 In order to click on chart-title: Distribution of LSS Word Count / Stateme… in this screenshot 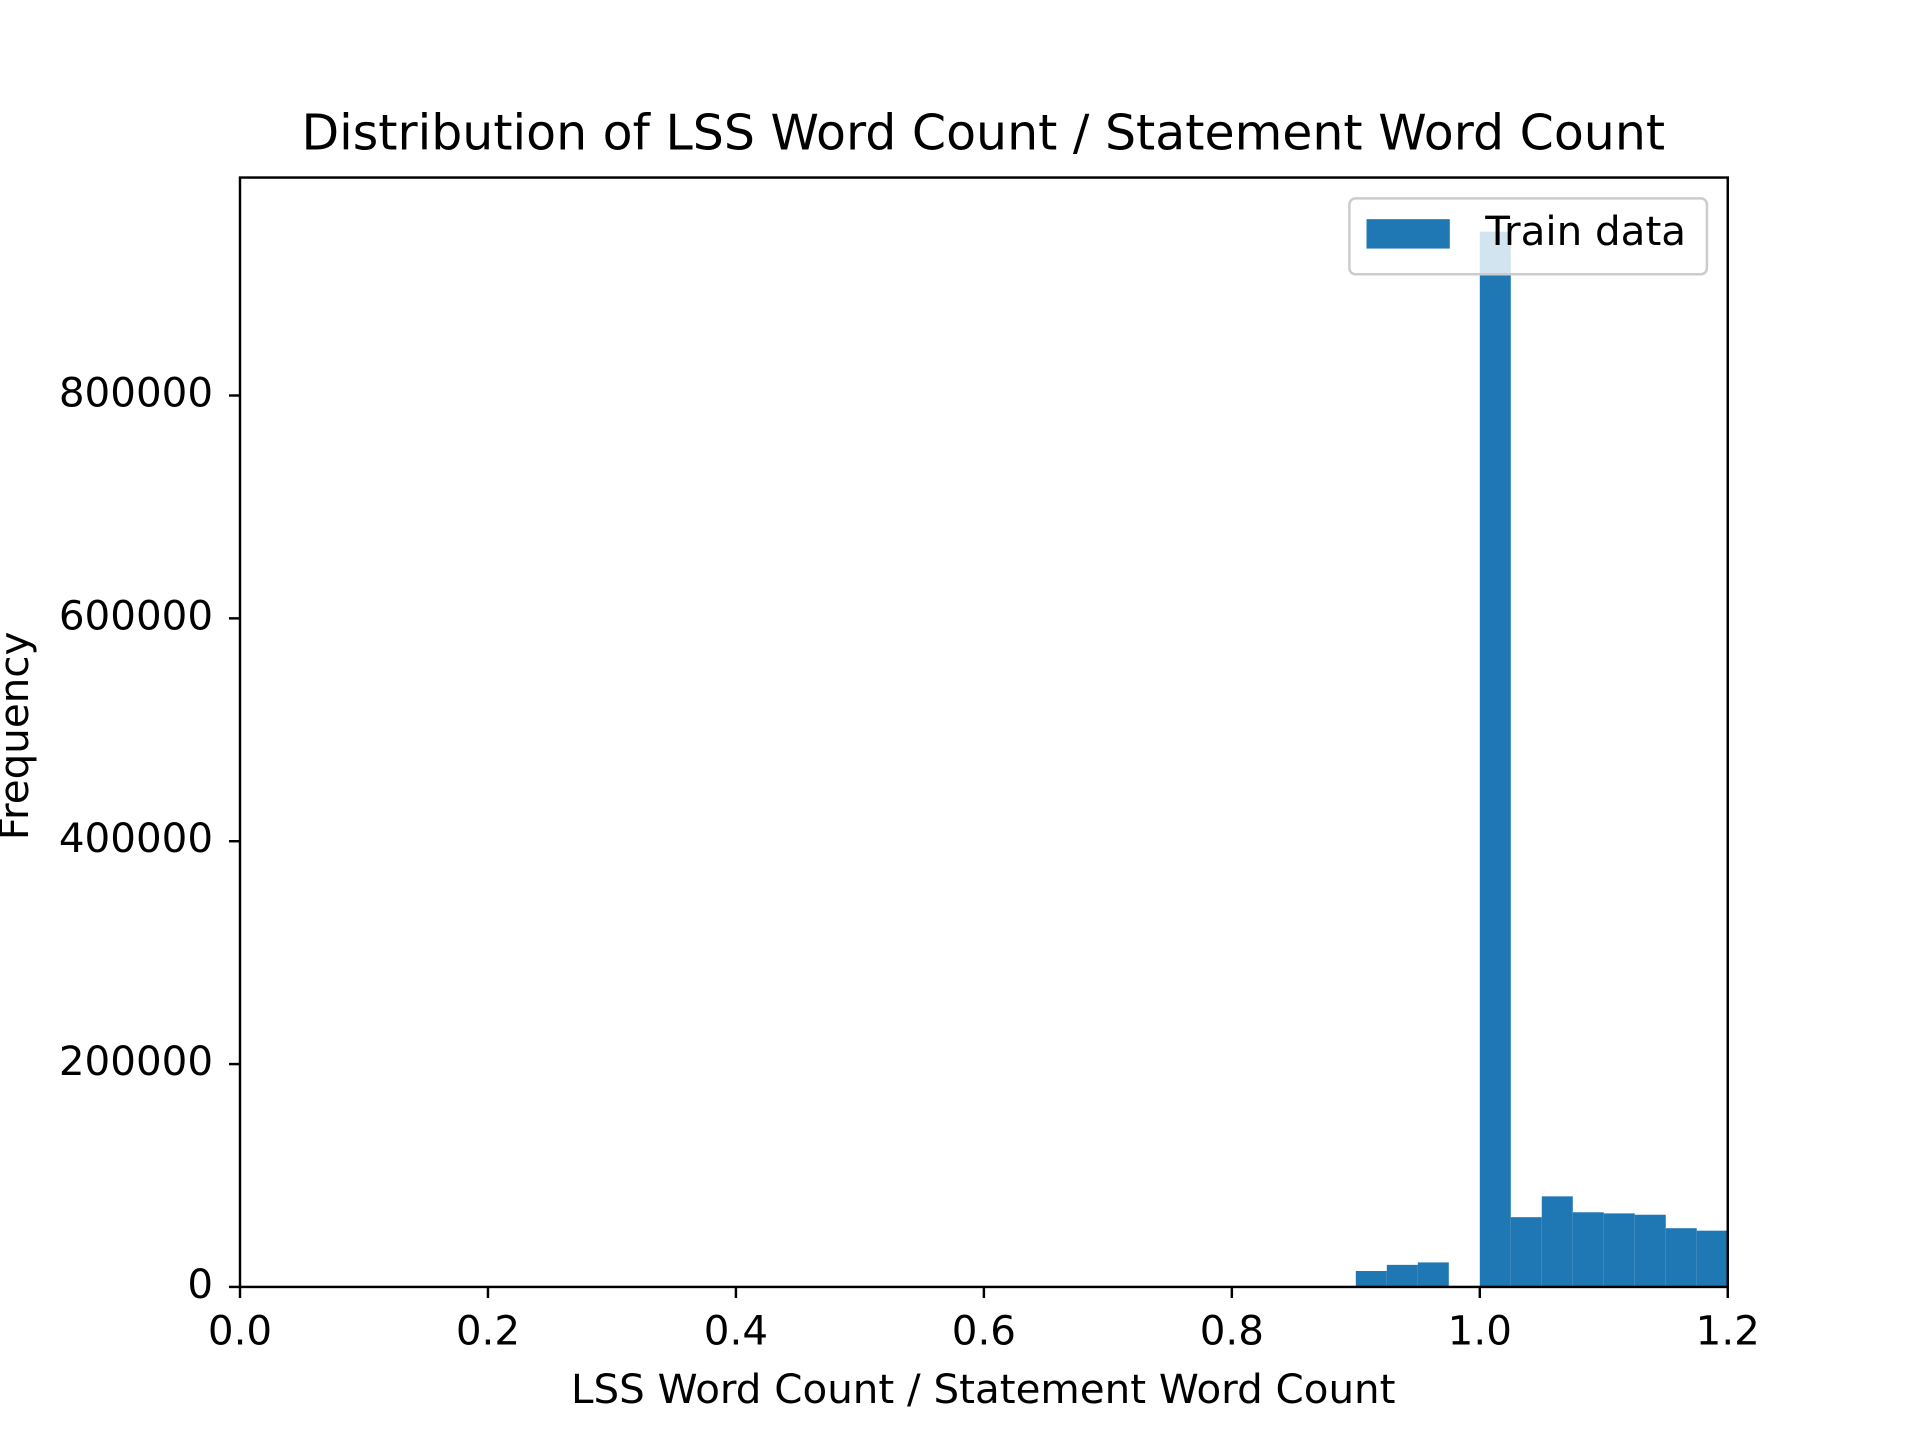, I will do `click(983, 132)`.